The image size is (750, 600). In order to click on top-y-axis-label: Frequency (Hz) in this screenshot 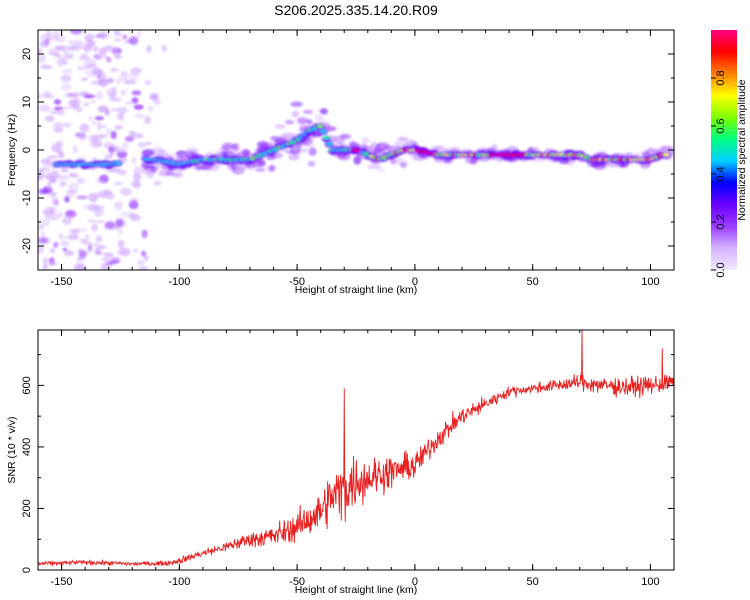, I will do `click(12, 150)`.